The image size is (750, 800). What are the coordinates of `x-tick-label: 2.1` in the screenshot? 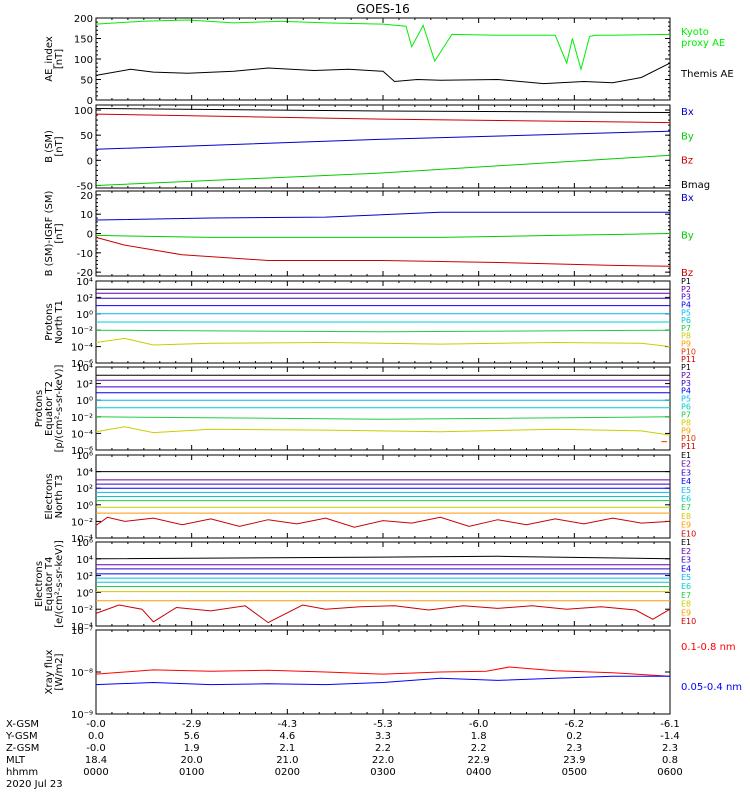 It's located at (287, 748).